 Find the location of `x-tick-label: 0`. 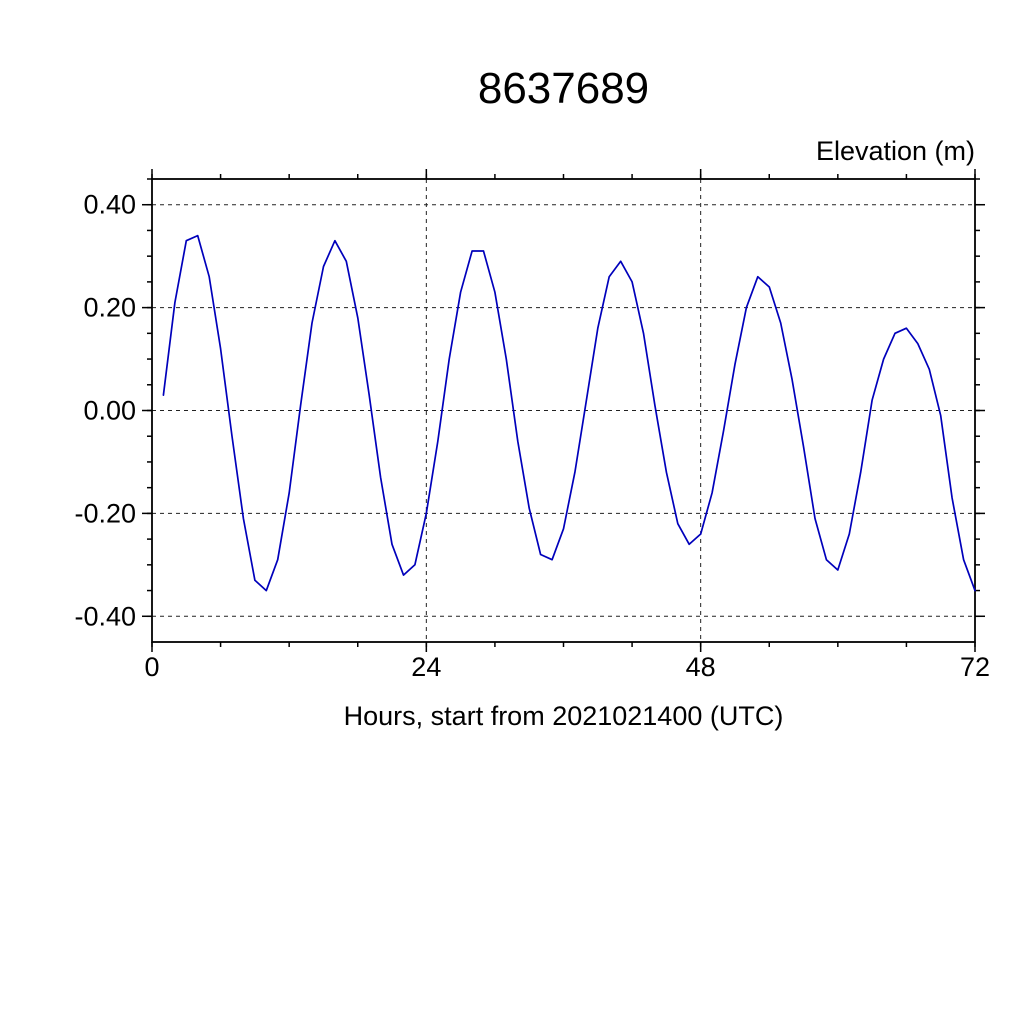

x-tick-label: 0 is located at coordinates (151, 667).